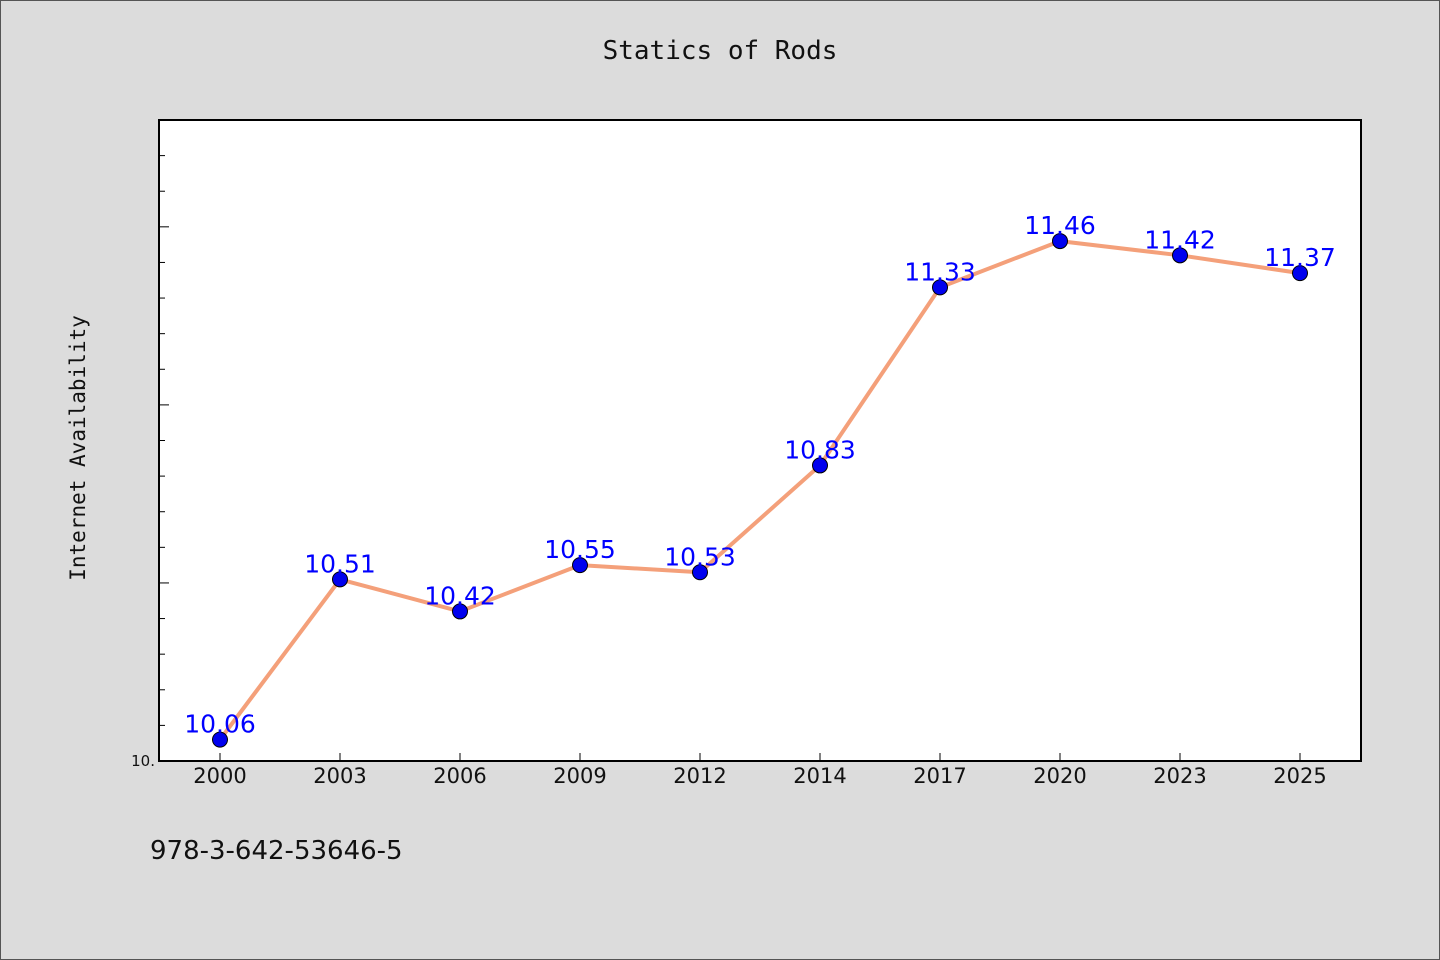 The height and width of the screenshot is (960, 1440). I want to click on y-axis-ticks: 10., so click(150, 462).